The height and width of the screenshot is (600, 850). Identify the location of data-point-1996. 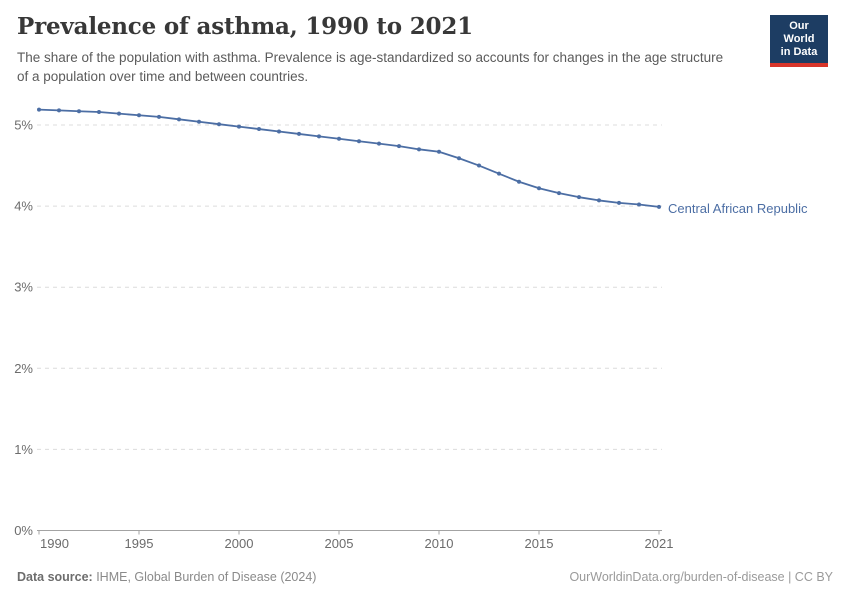
(159, 116).